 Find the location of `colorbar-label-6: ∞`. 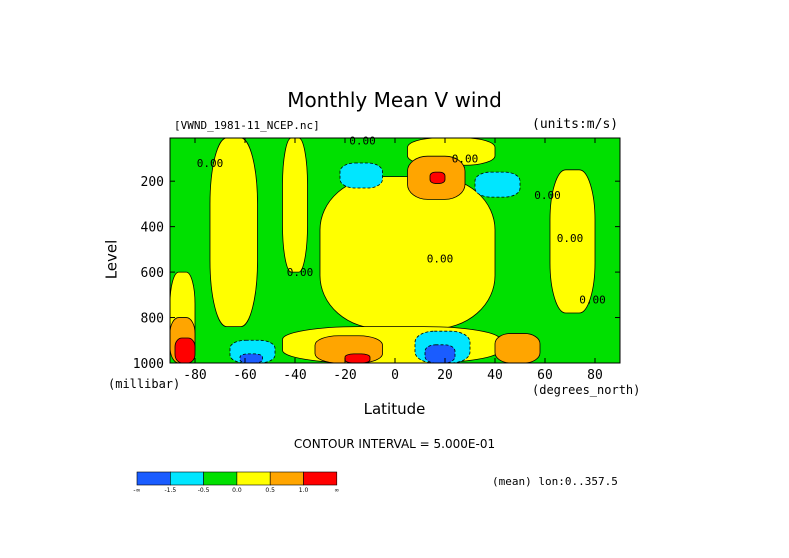

colorbar-label-6: ∞ is located at coordinates (336, 490).